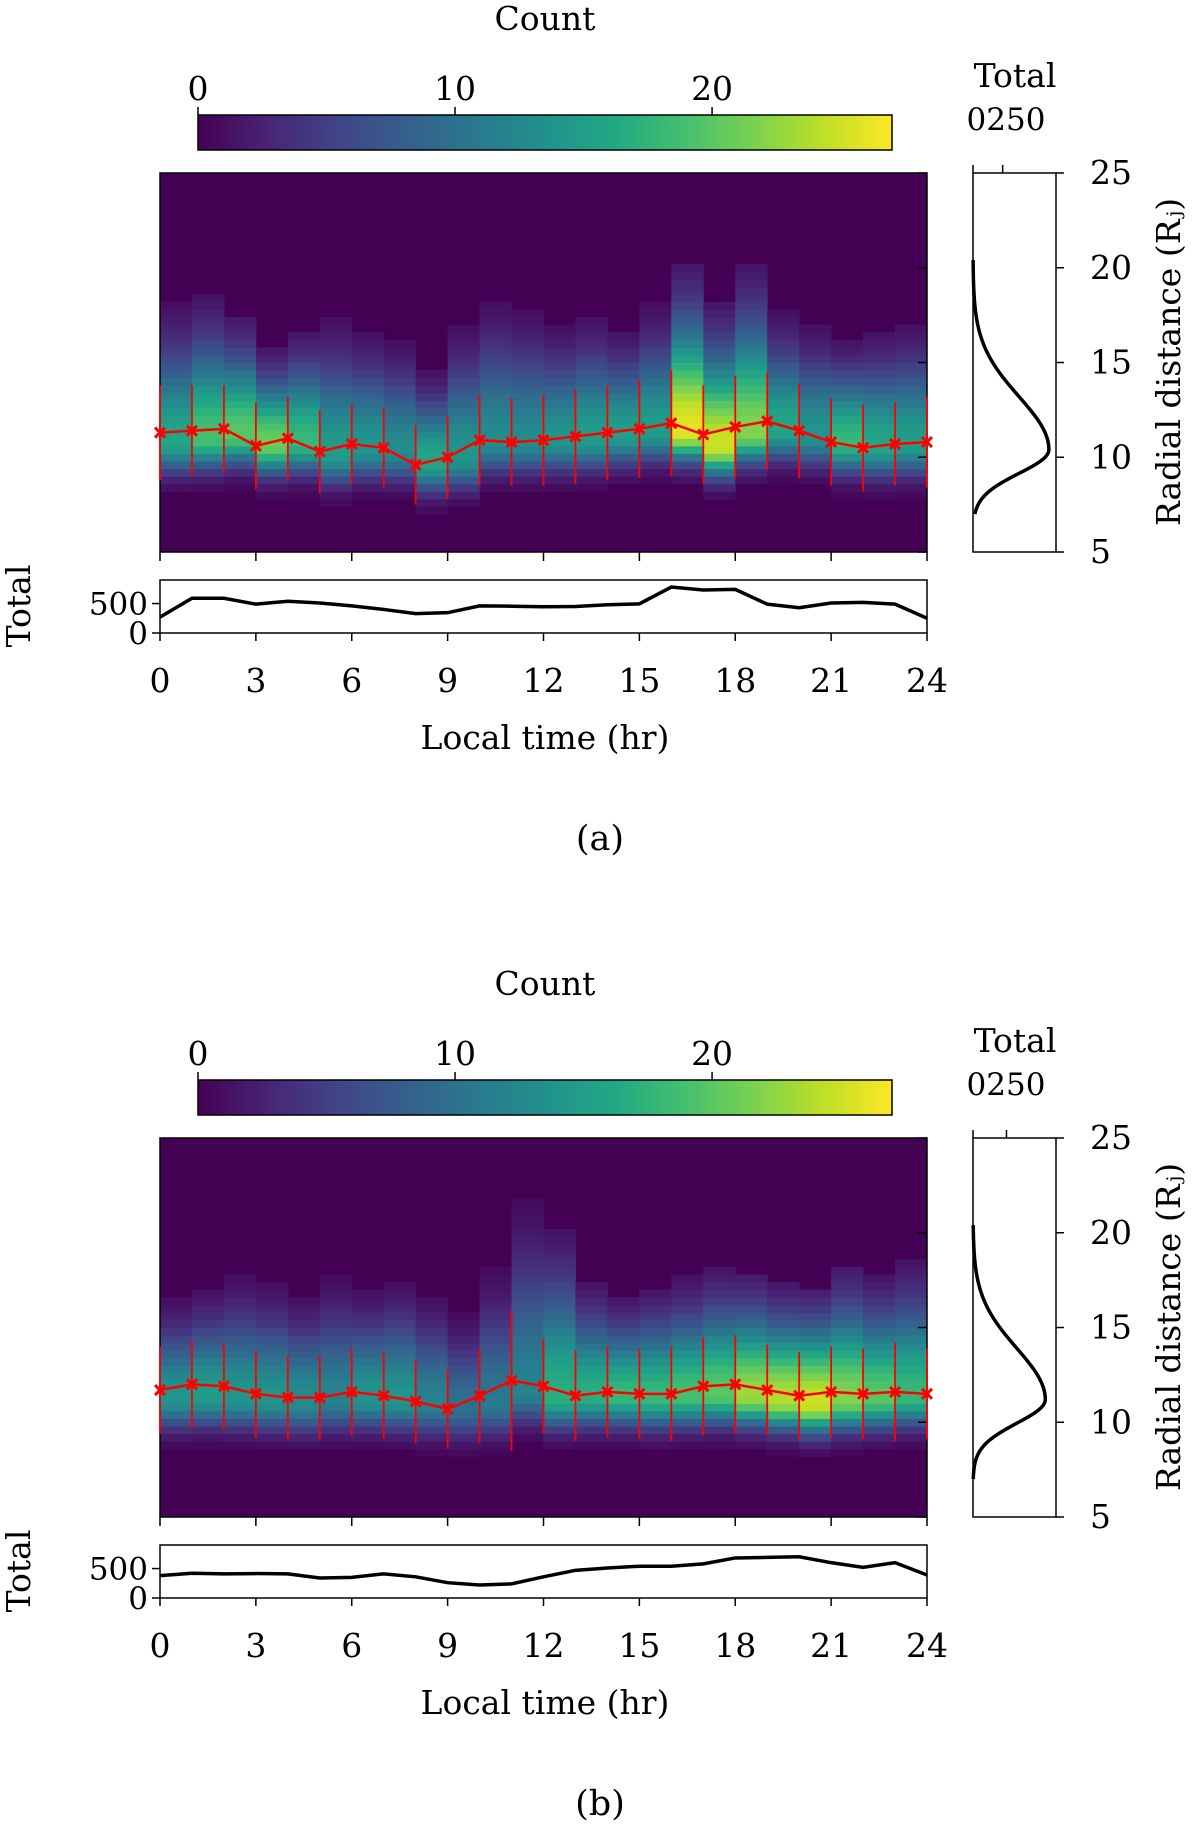 The height and width of the screenshot is (1827, 1200). What do you see at coordinates (639, 1645) in the screenshot?
I see `x-tick-label: 15` at bounding box center [639, 1645].